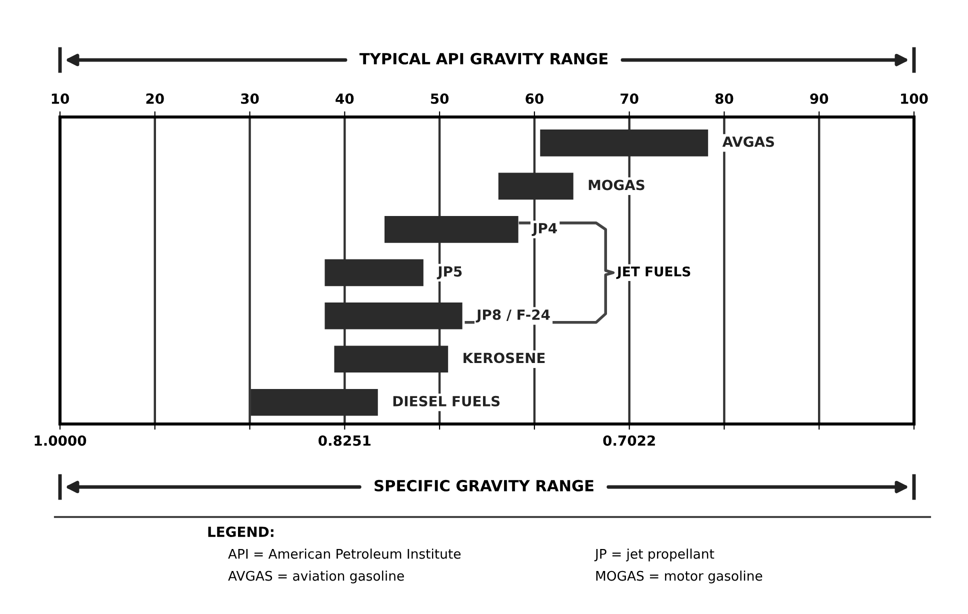  What do you see at coordinates (250, 98) in the screenshot?
I see `x-tick-label: 30` at bounding box center [250, 98].